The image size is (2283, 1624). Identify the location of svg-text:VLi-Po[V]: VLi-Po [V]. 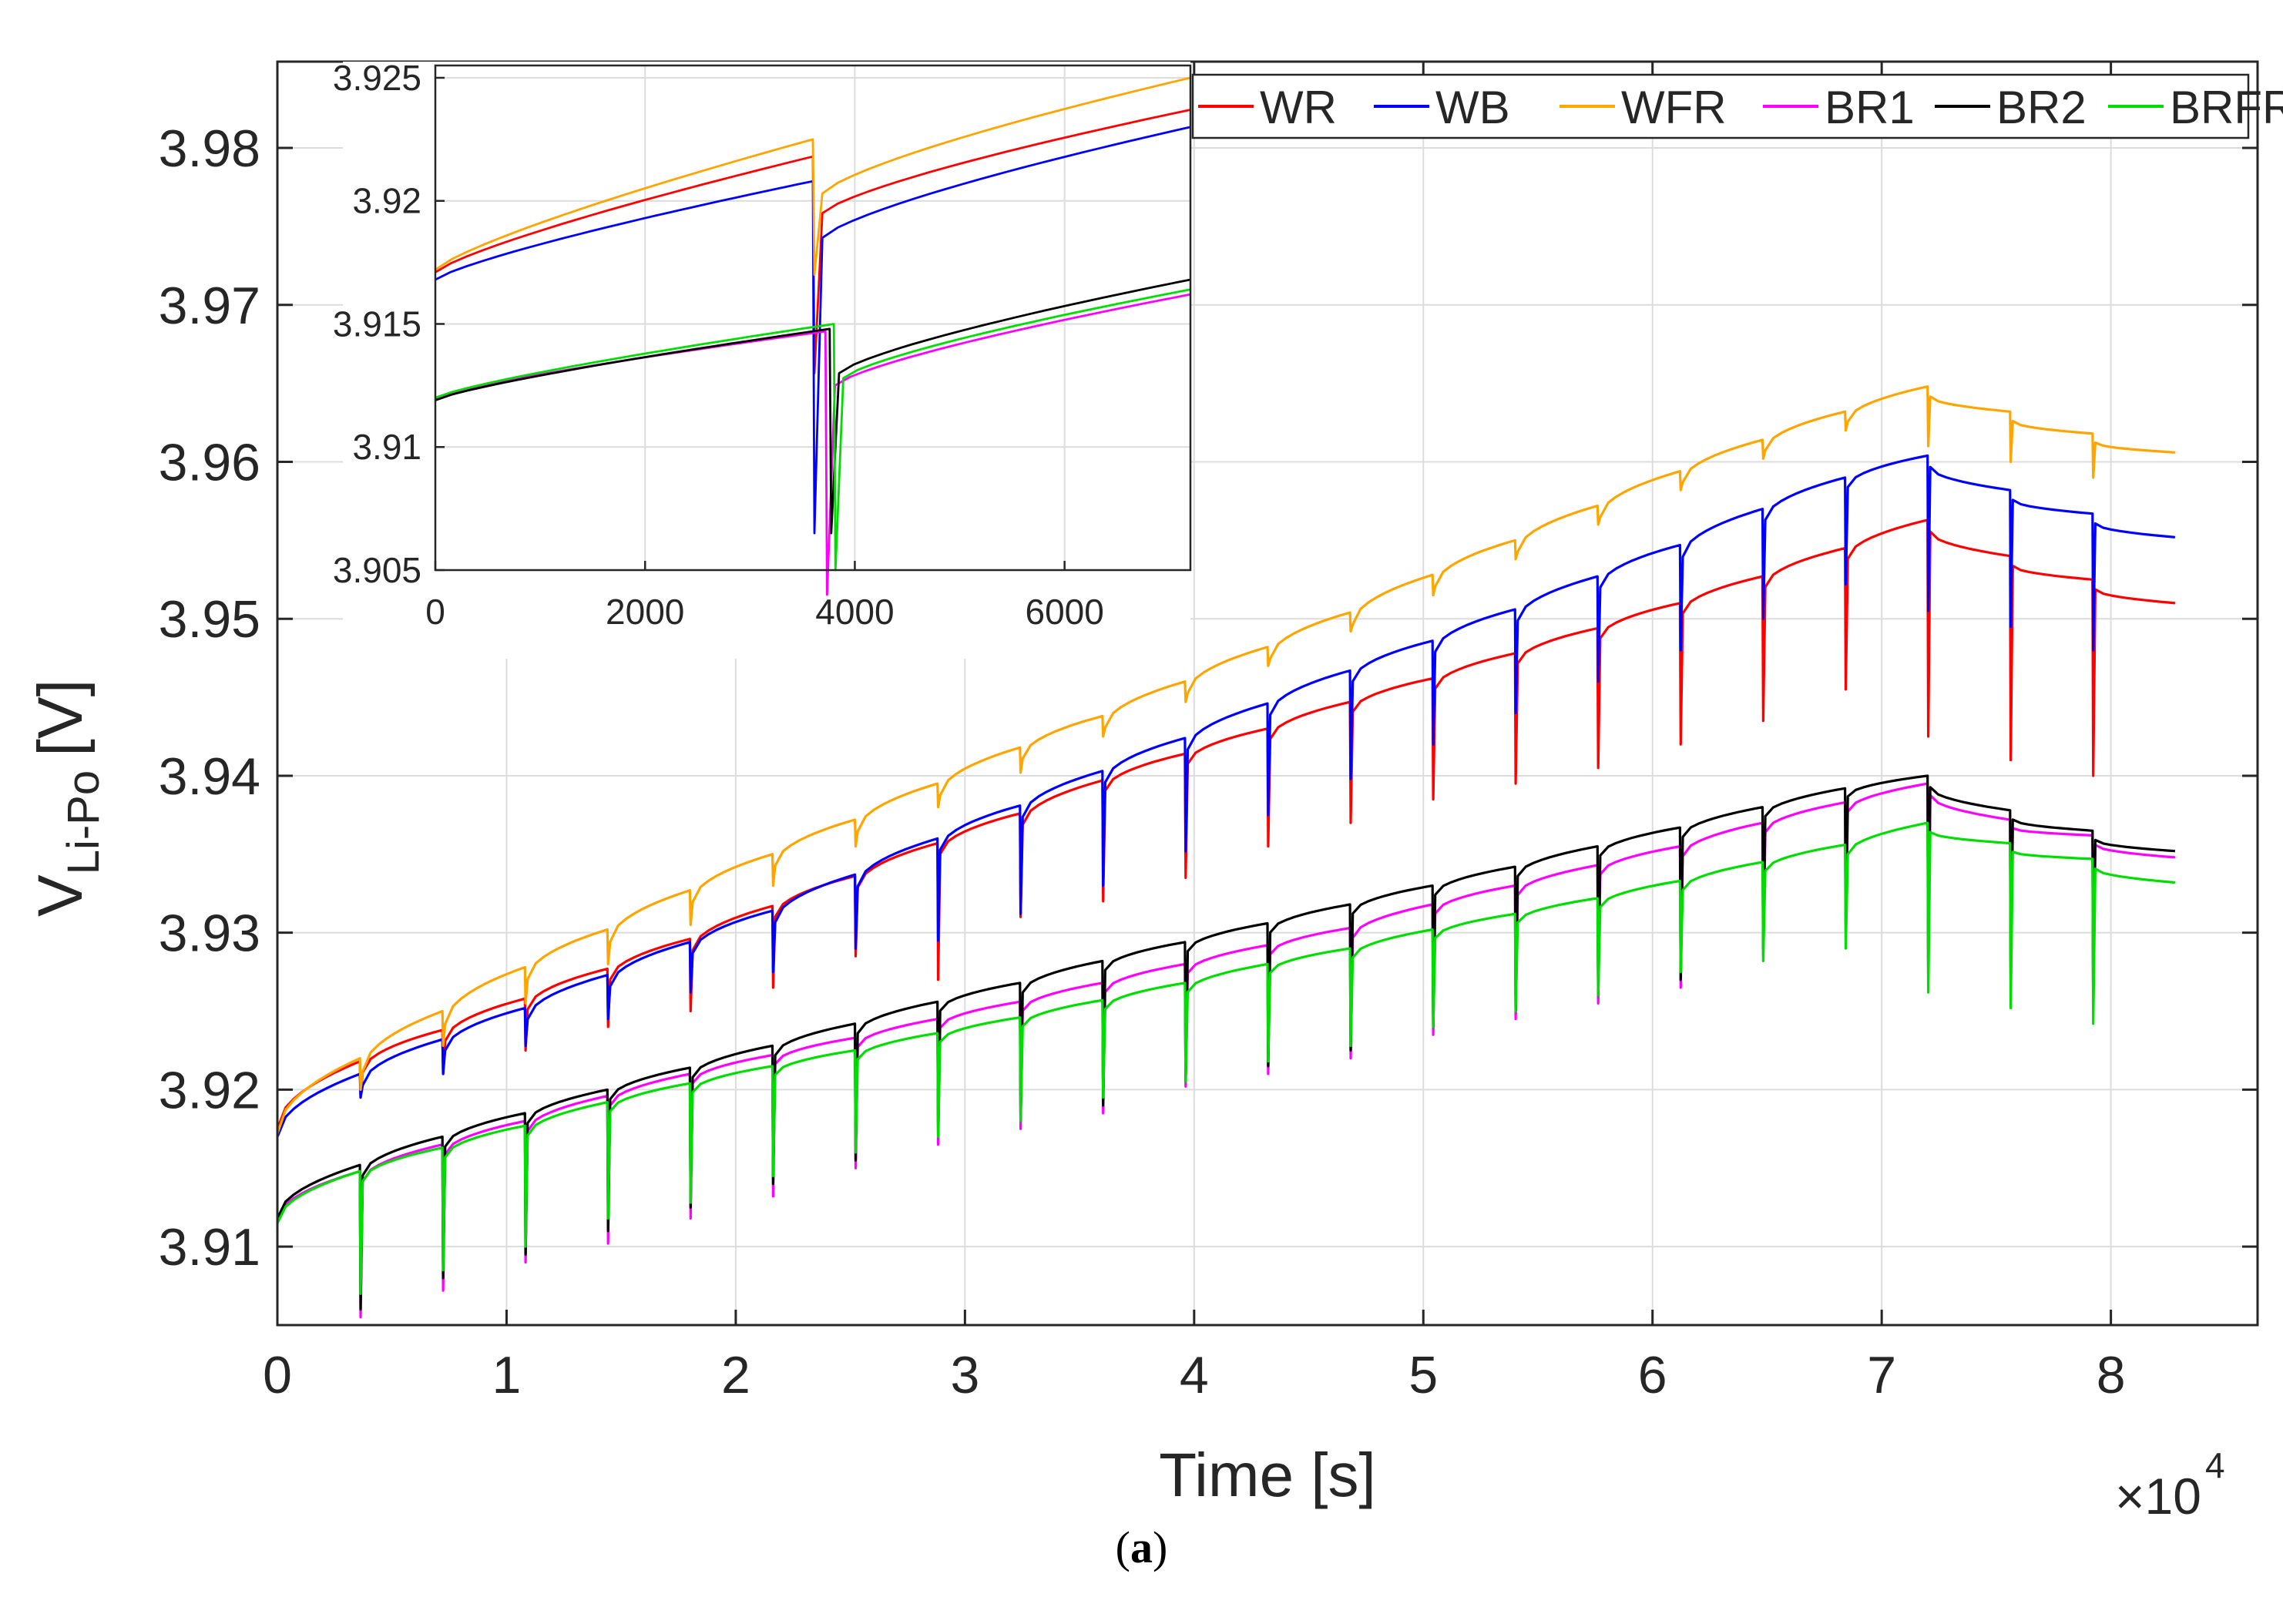
(67, 798).